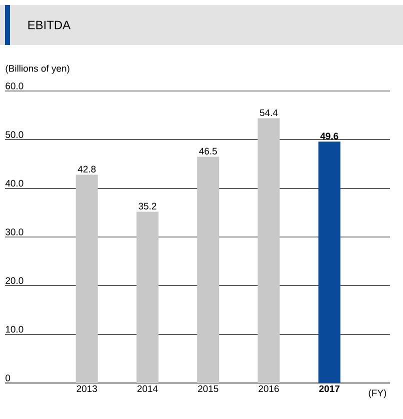 The image size is (403, 419). What do you see at coordinates (8, 378) in the screenshot?
I see `y-tick-label: 0` at bounding box center [8, 378].